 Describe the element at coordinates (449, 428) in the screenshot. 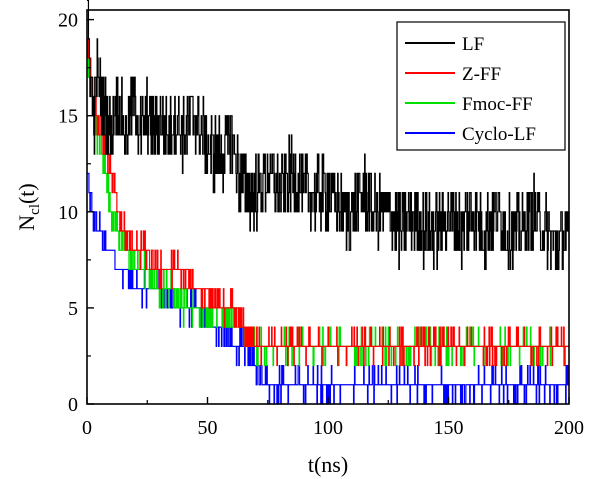

I see `x-tick-label: 150` at that location.